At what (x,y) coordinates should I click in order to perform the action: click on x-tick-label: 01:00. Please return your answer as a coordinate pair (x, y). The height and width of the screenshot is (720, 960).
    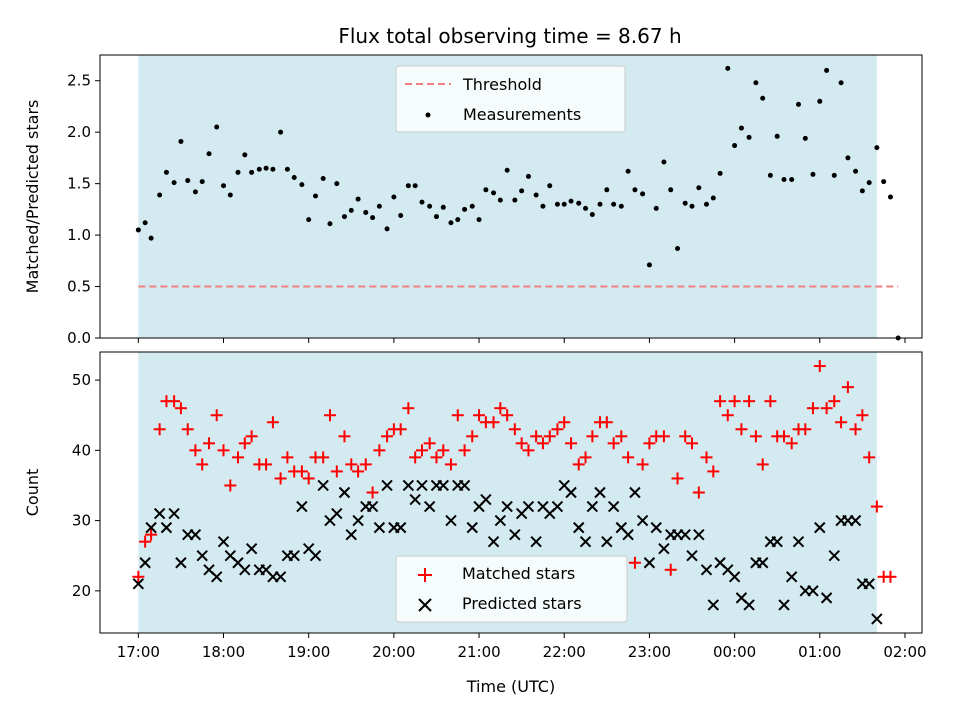
    Looking at the image, I should click on (819, 652).